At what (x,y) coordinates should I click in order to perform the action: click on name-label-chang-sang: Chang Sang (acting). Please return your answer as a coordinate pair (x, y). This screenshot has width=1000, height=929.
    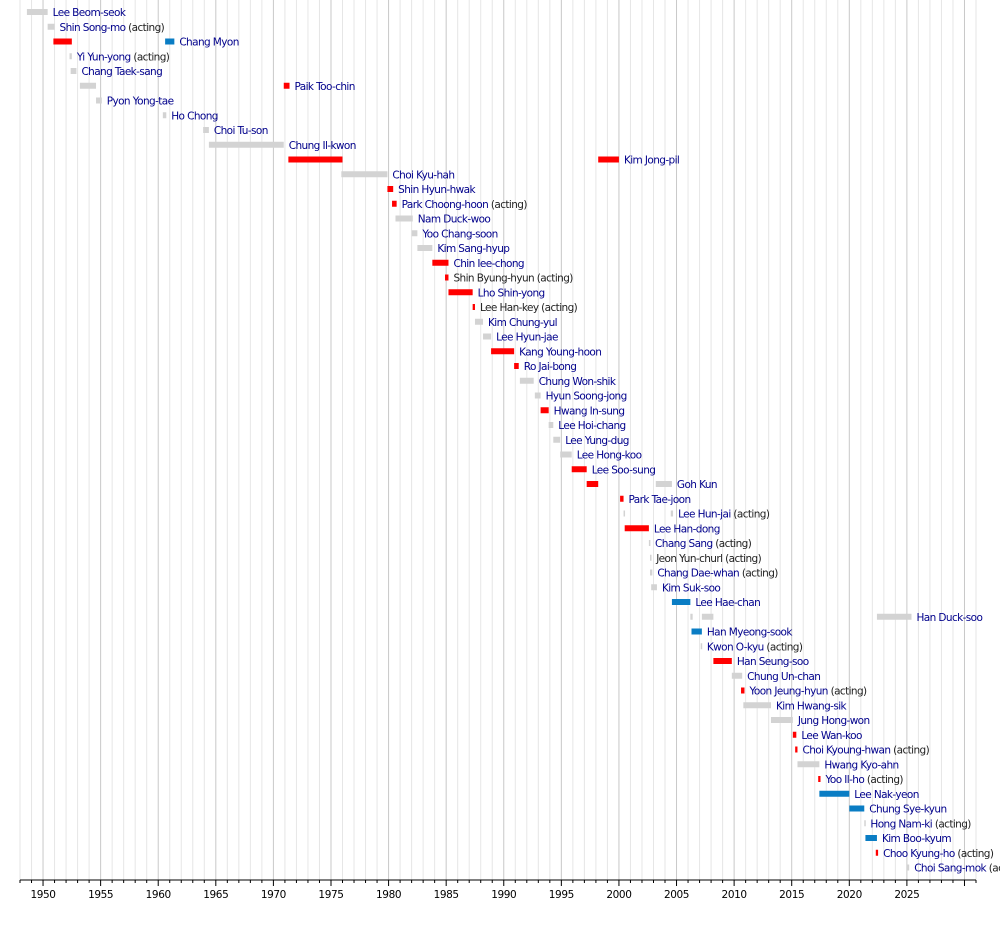
    Looking at the image, I should click on (703, 544).